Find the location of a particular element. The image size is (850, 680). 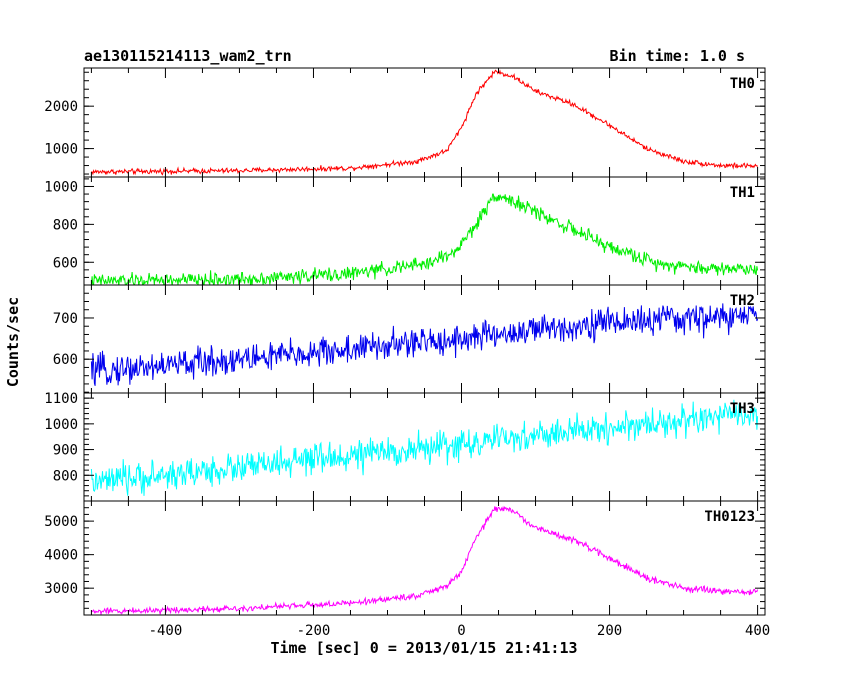

bin-time-label: Bin time: 1.0 s is located at coordinates (677, 56).